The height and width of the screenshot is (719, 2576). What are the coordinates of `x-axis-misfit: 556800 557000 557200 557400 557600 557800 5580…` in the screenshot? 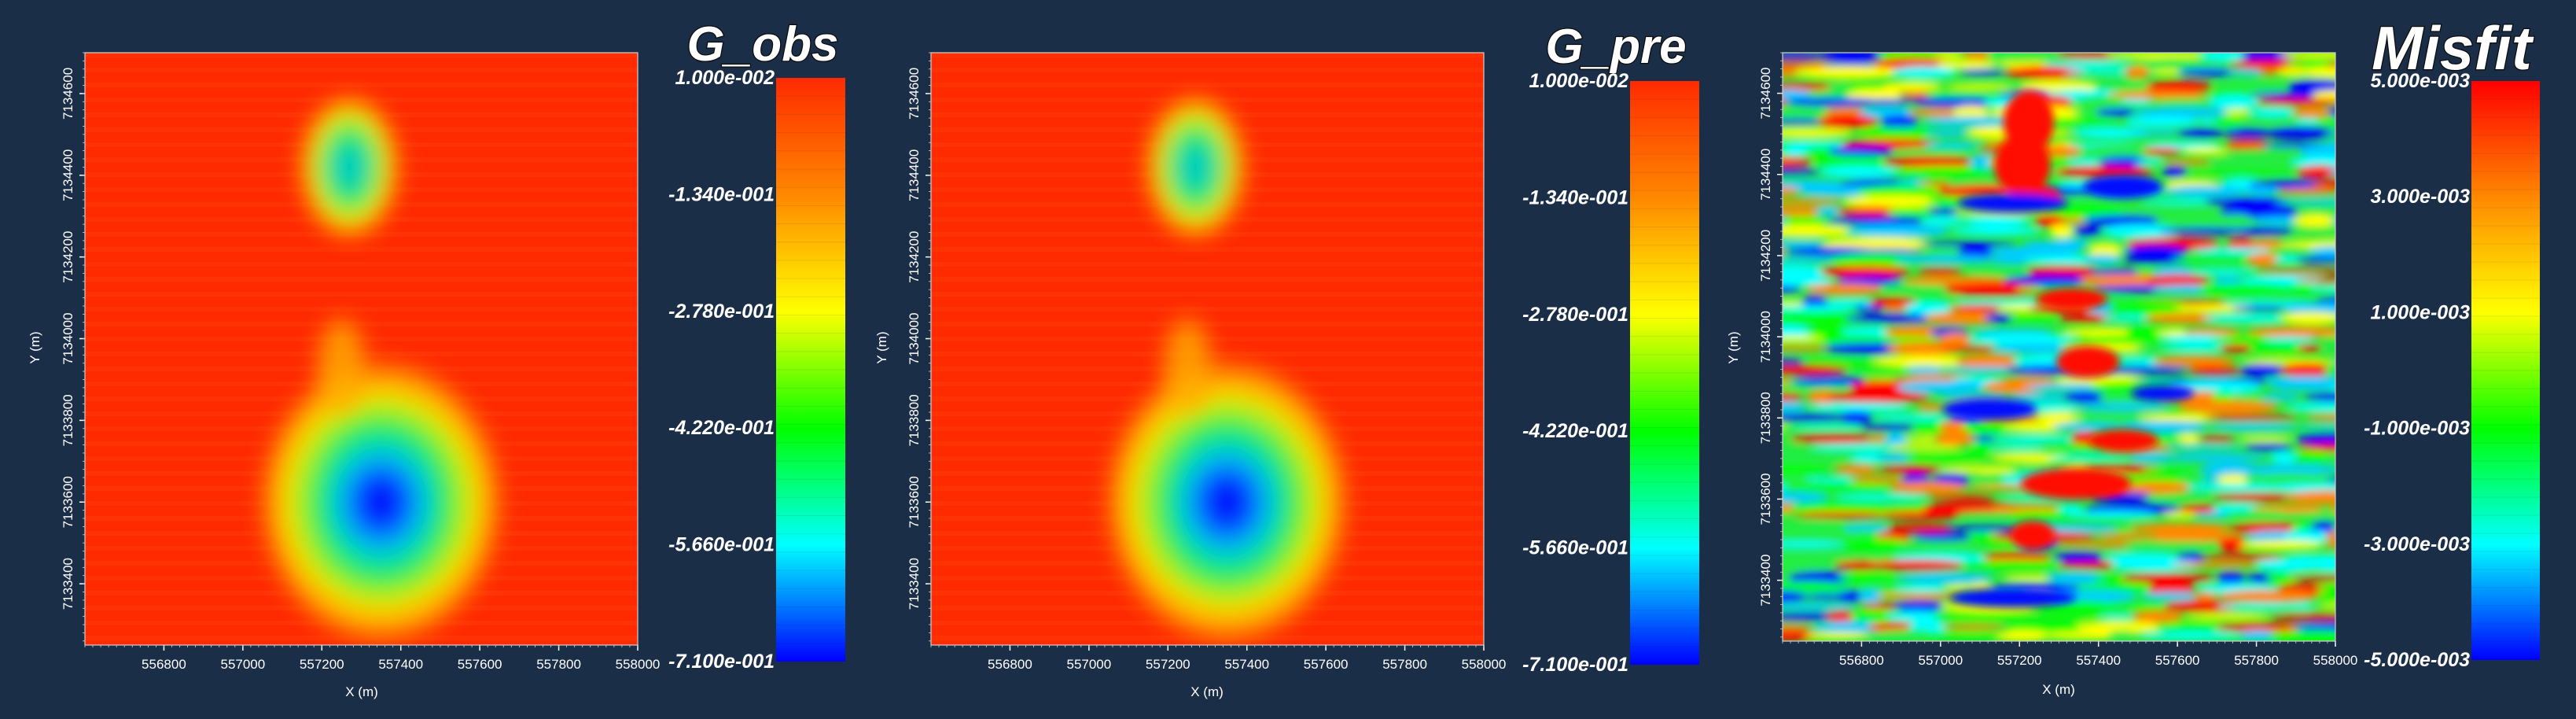 It's located at (2070, 654).